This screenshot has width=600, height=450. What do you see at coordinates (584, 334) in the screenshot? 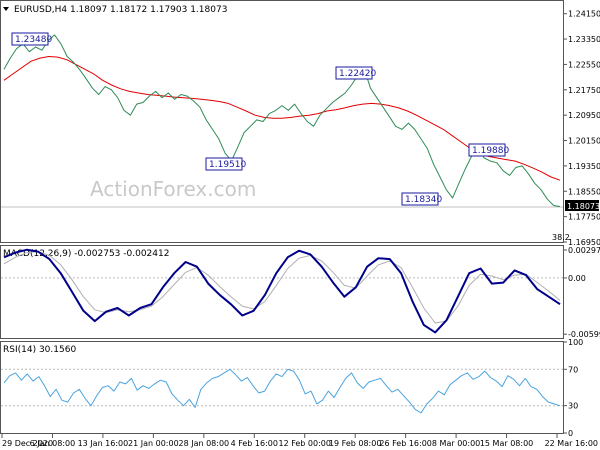
I see `macd-y-tick-label: -0.005996` at bounding box center [584, 334].